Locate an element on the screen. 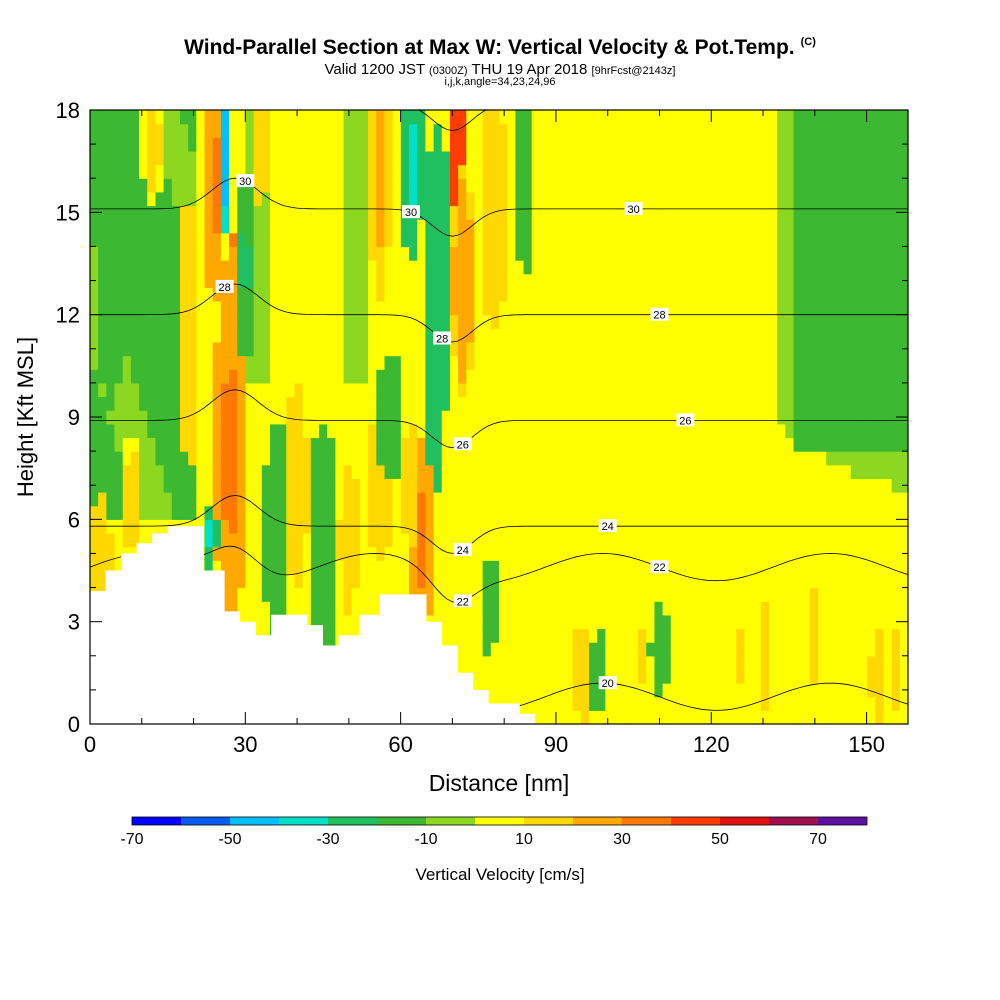  contour-label-bg is located at coordinates (607, 526).